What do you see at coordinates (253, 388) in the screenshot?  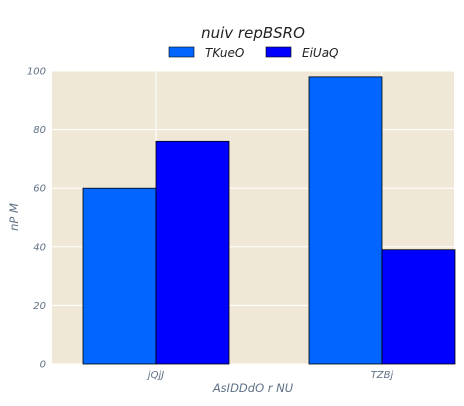 I see `x-axis-label: AsIDDdO r NU` at bounding box center [253, 388].